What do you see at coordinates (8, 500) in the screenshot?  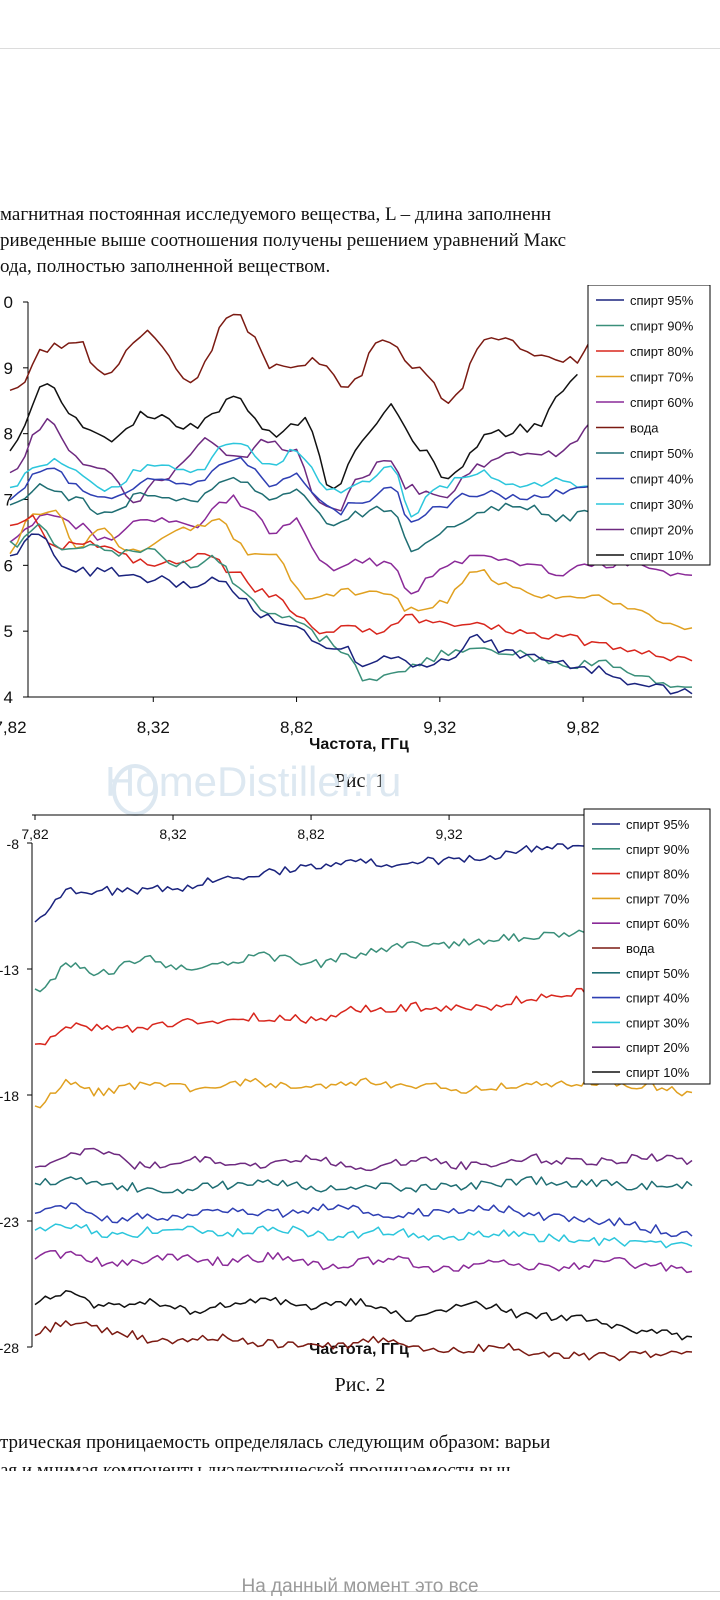 I see `y-tick-label: 7` at bounding box center [8, 500].